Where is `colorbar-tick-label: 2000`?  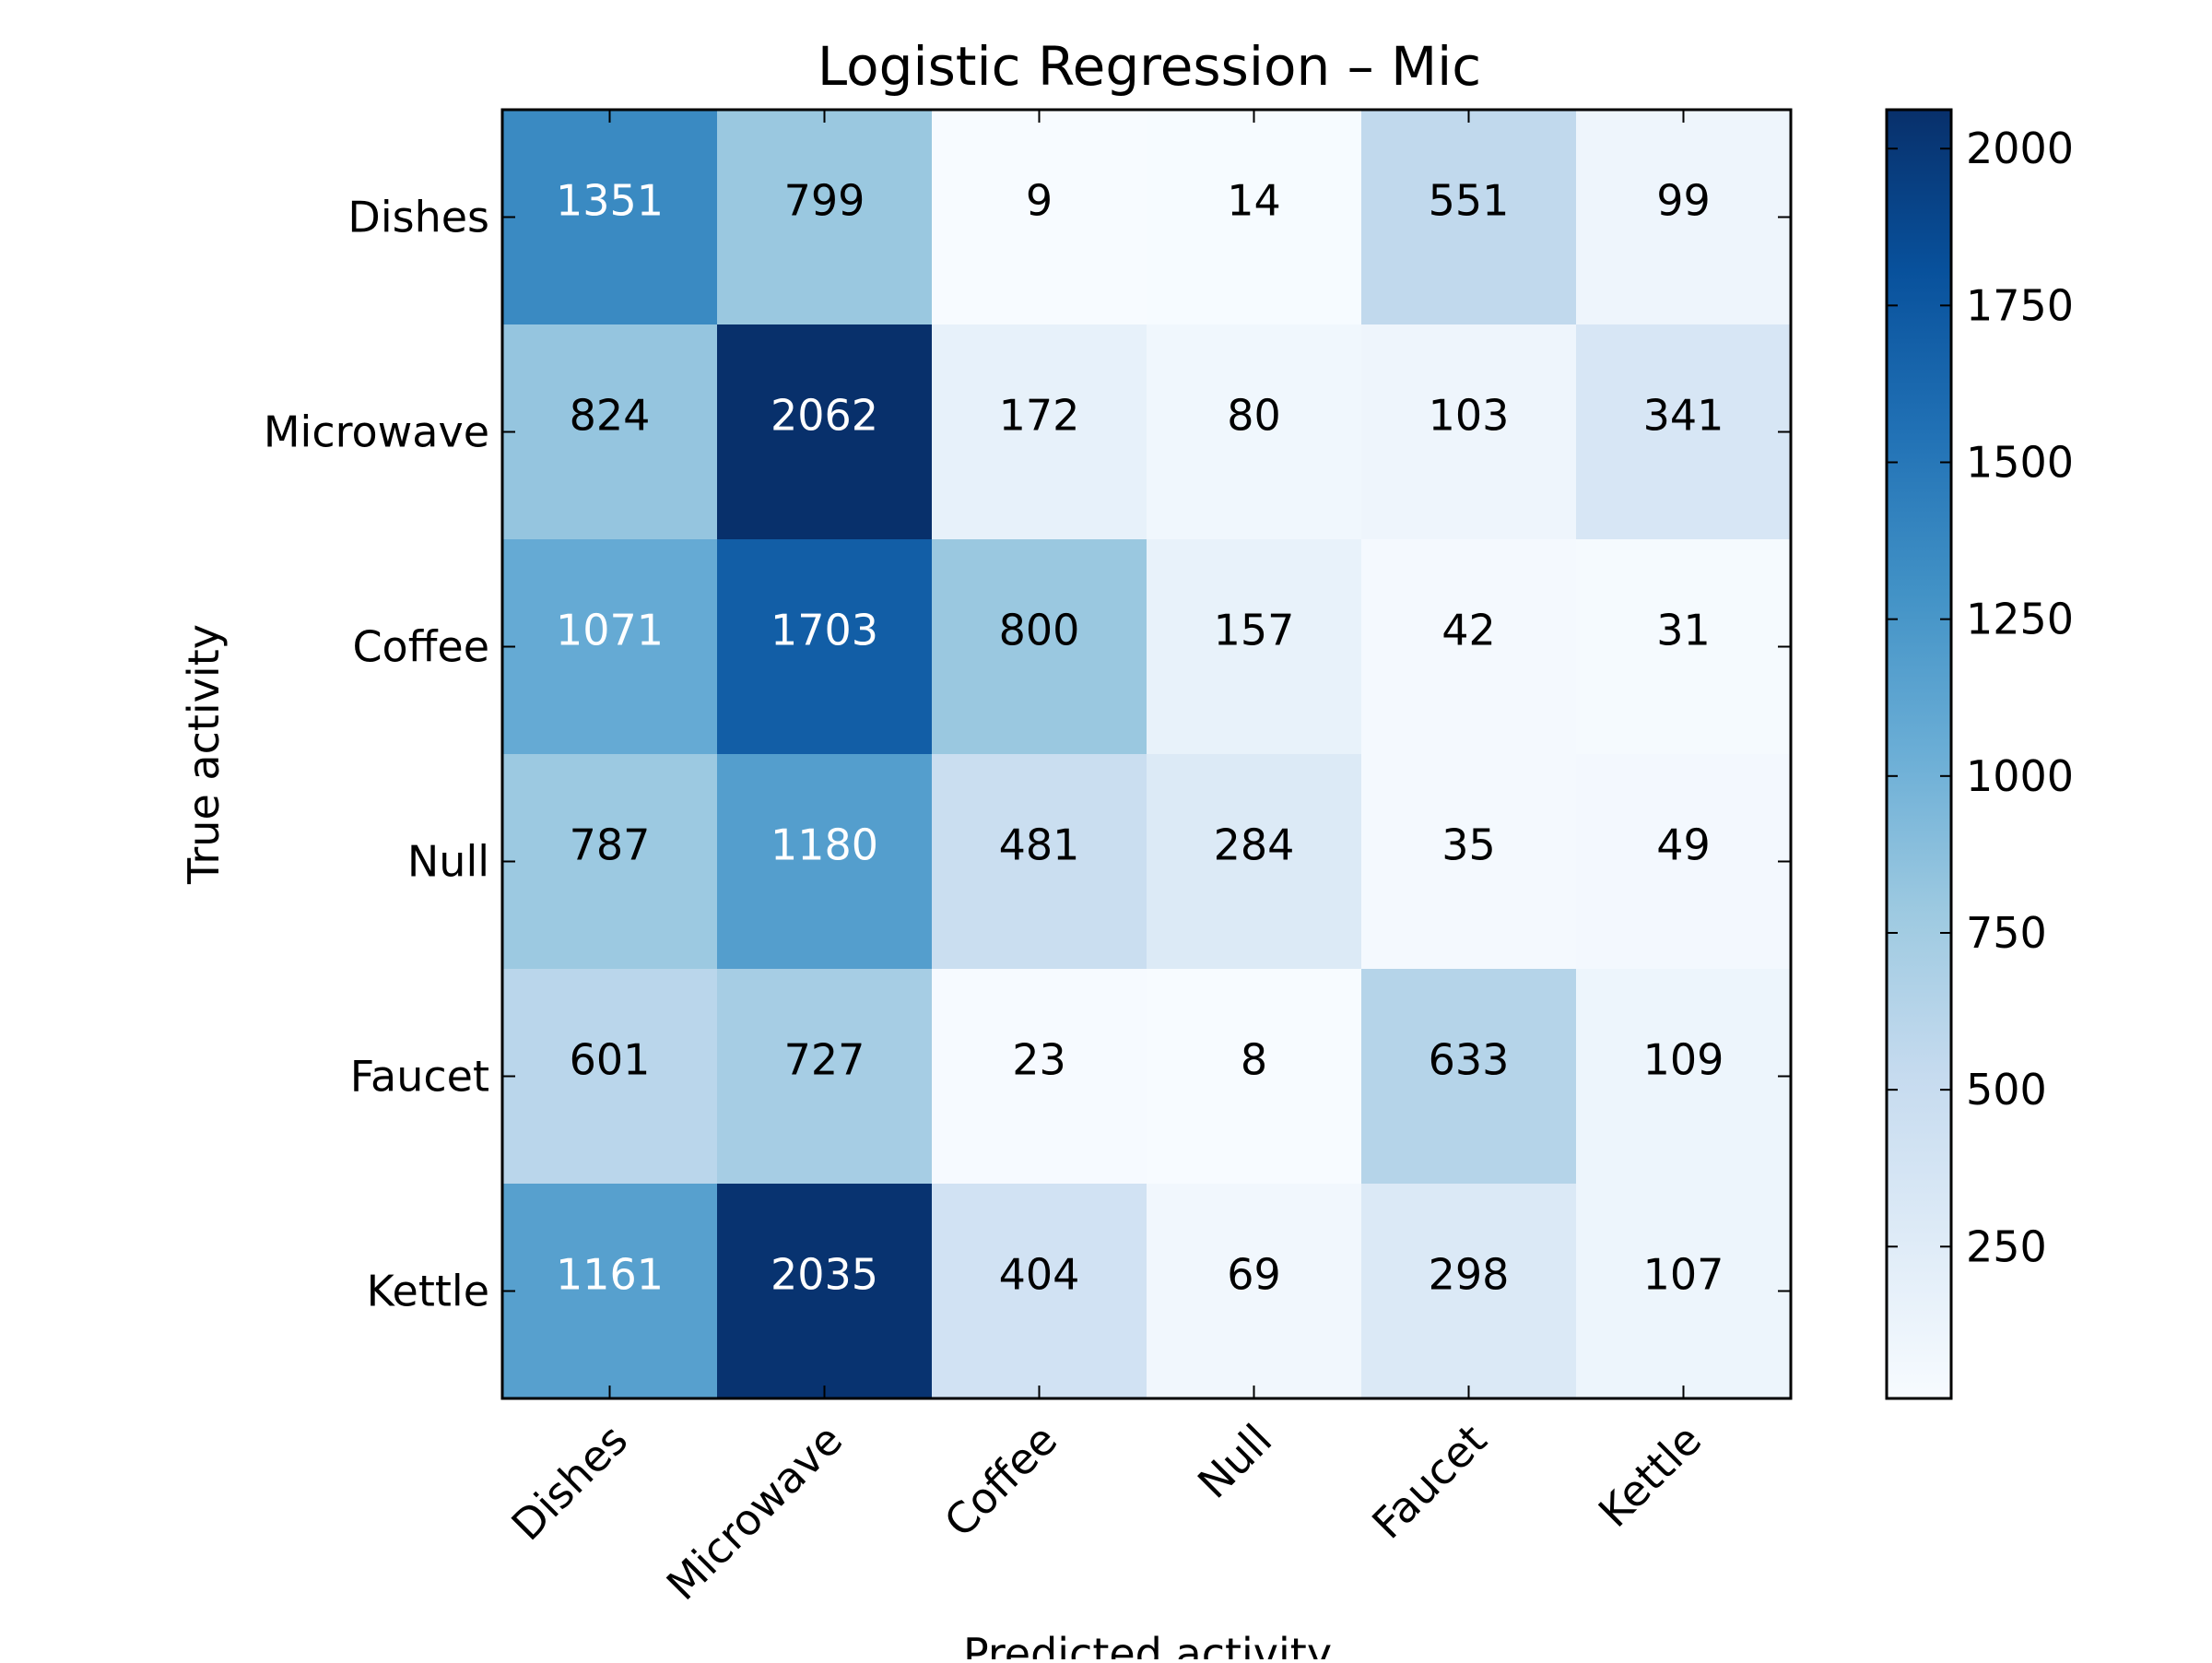
colorbar-tick-label: 2000 is located at coordinates (2020, 148).